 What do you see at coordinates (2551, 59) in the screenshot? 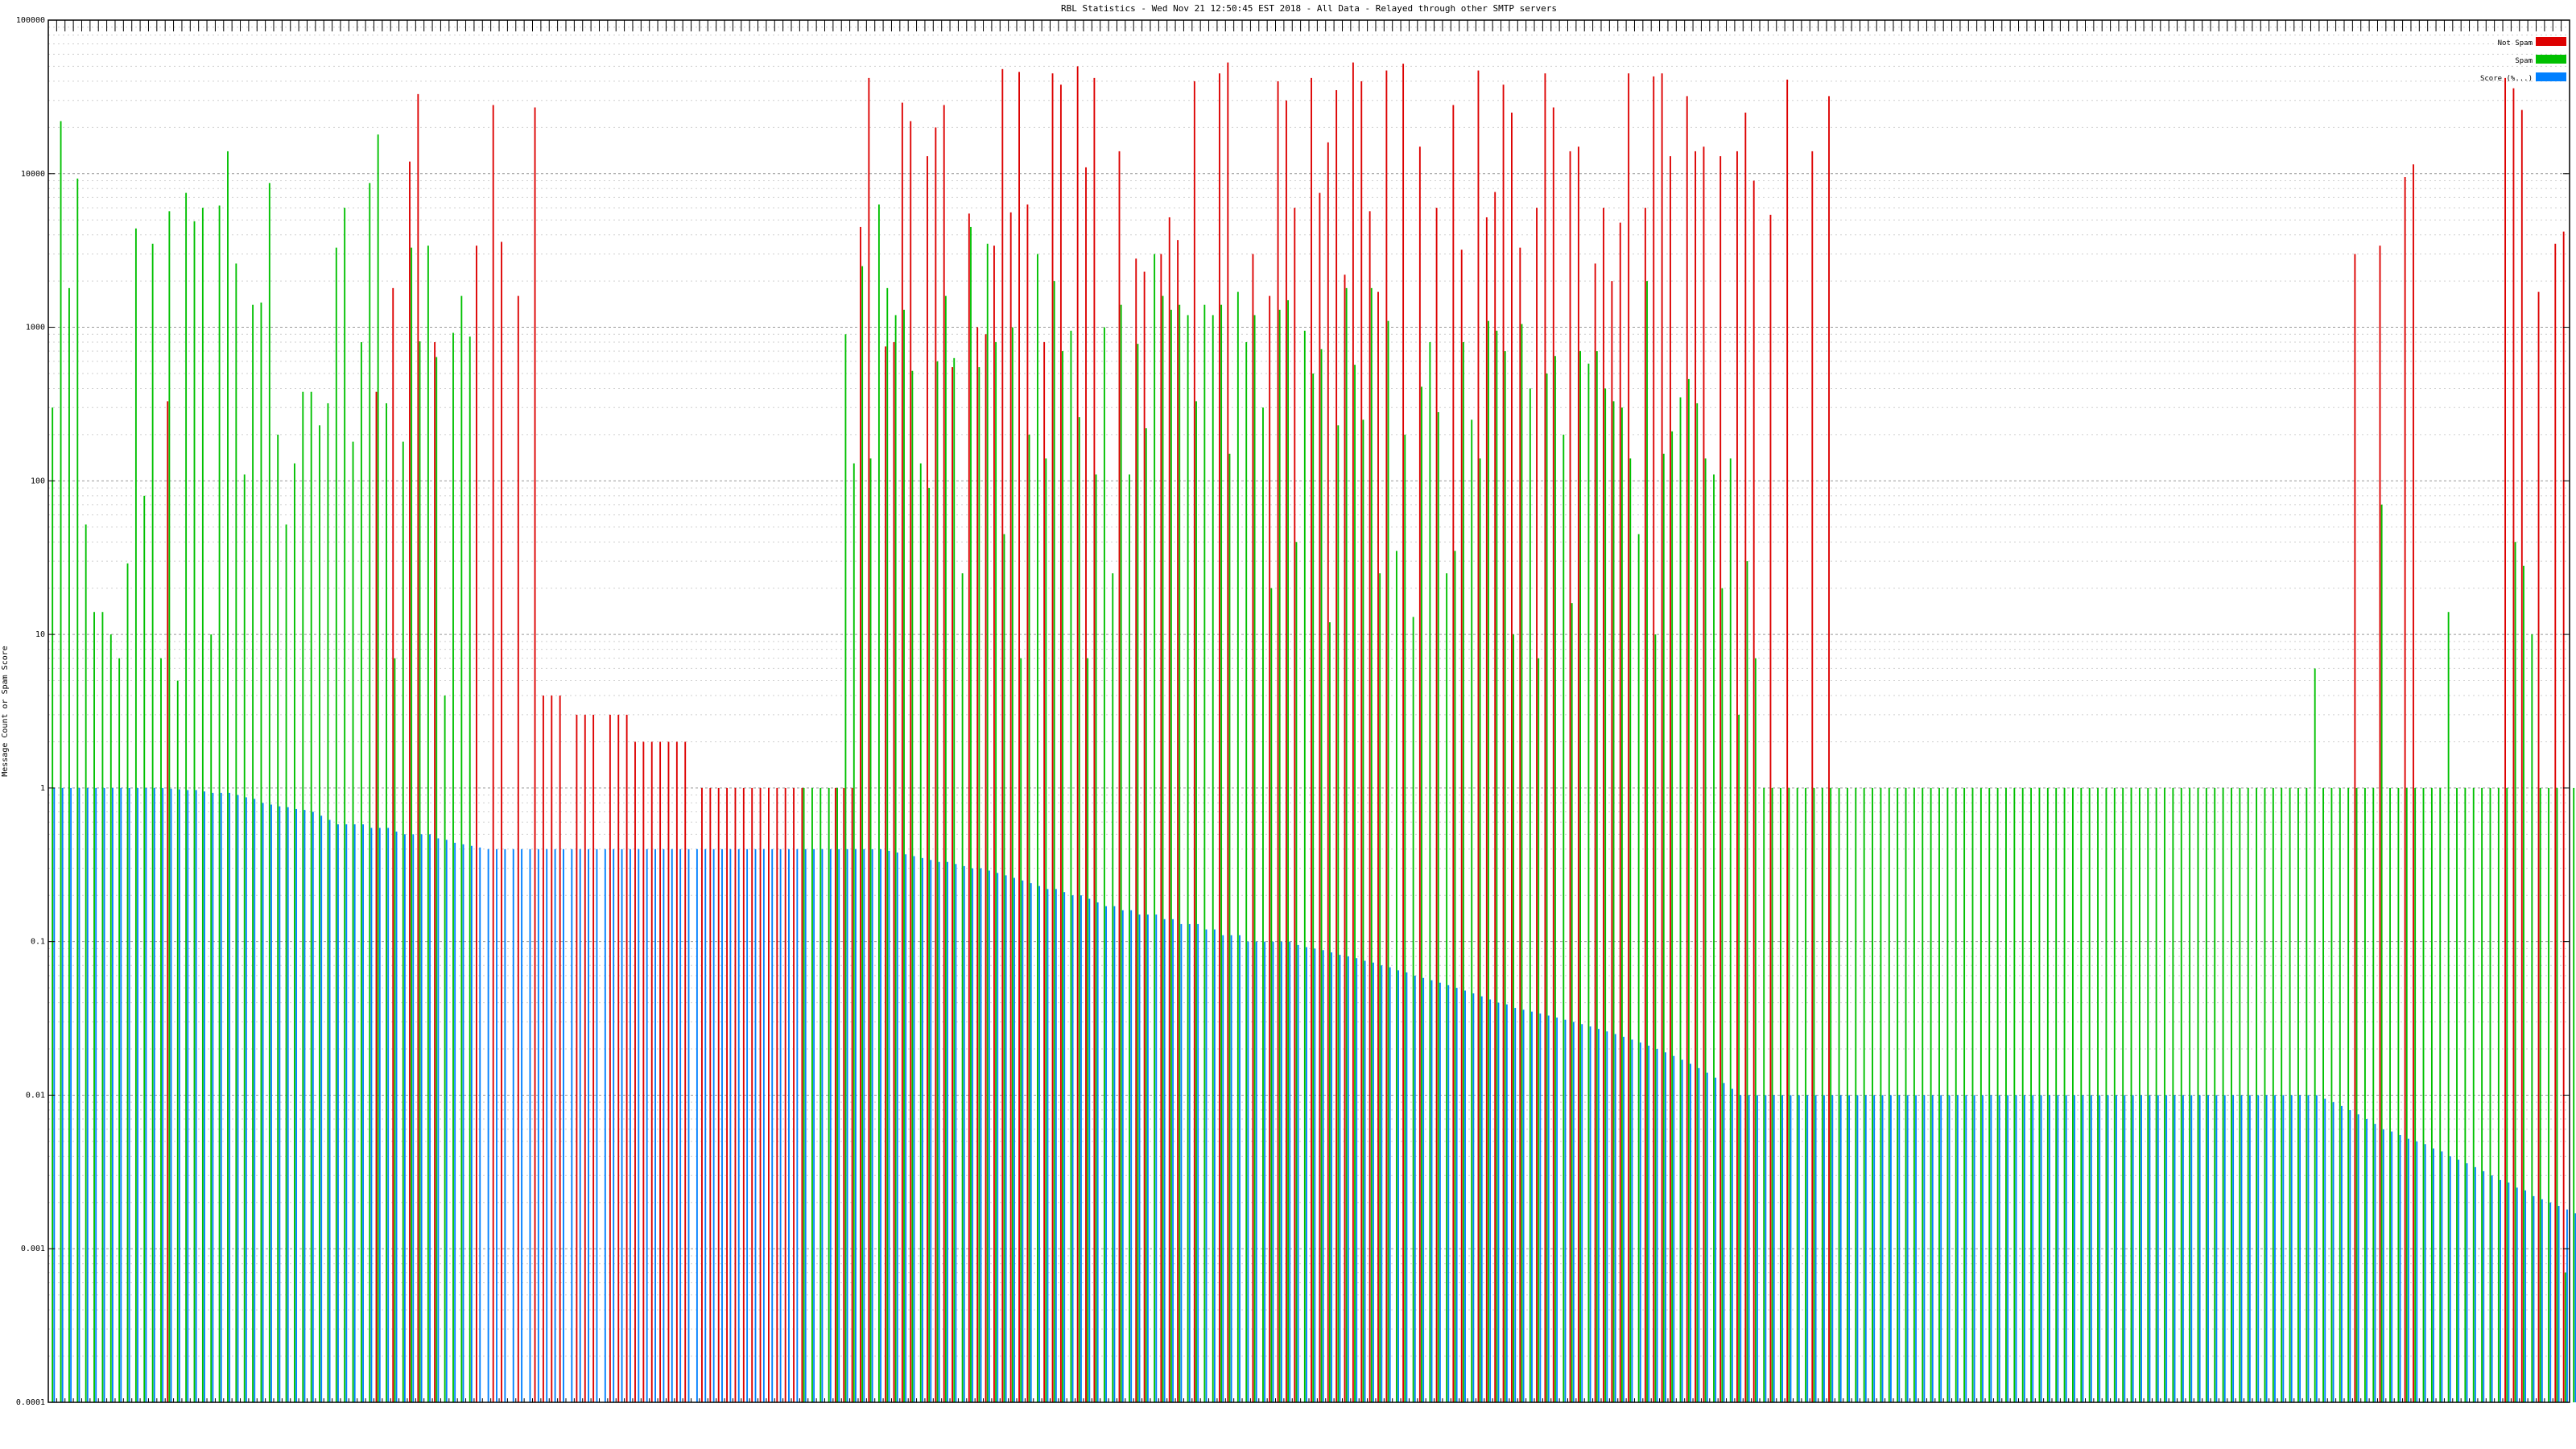
I see `legend-swatch` at bounding box center [2551, 59].